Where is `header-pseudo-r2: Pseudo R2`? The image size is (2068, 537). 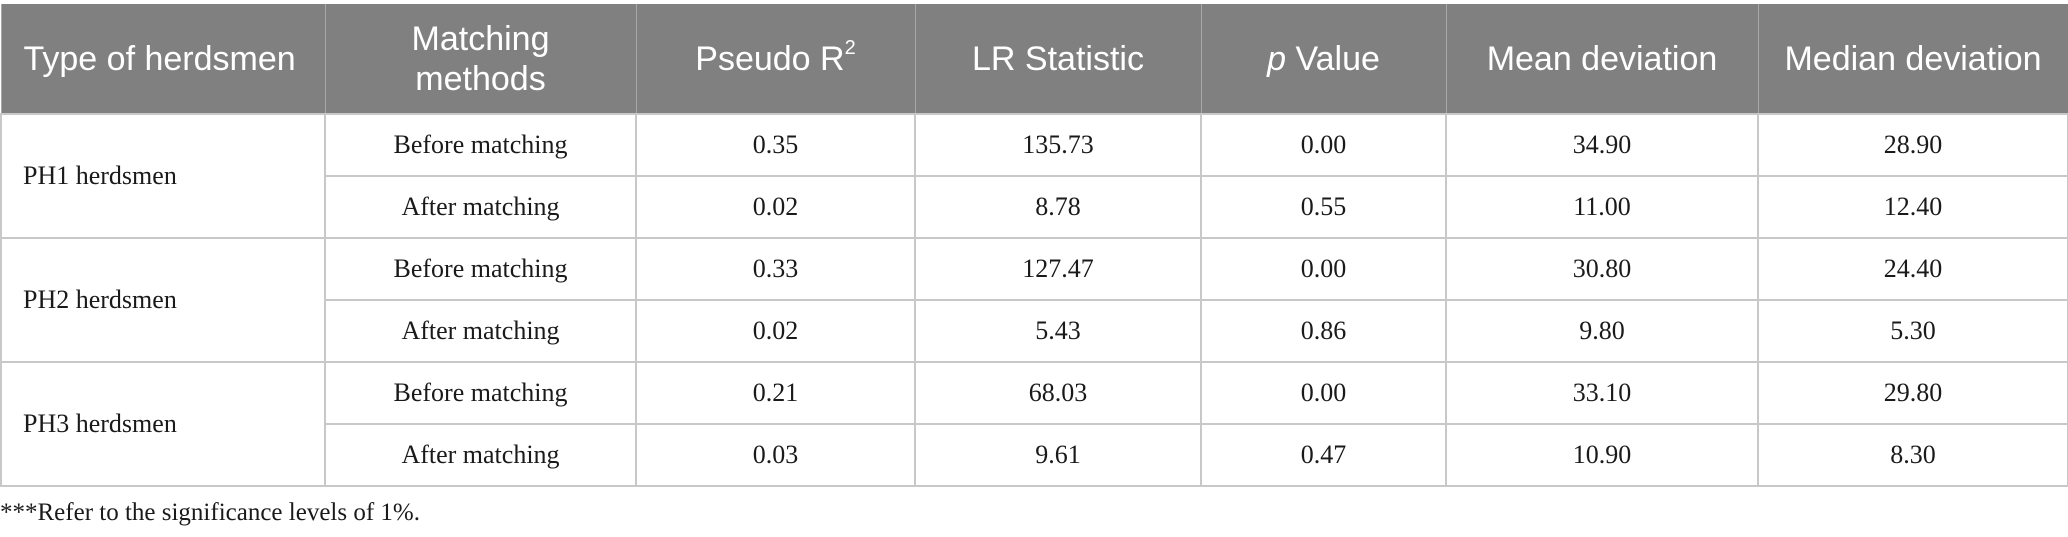 header-pseudo-r2: Pseudo R2 is located at coordinates (775, 59).